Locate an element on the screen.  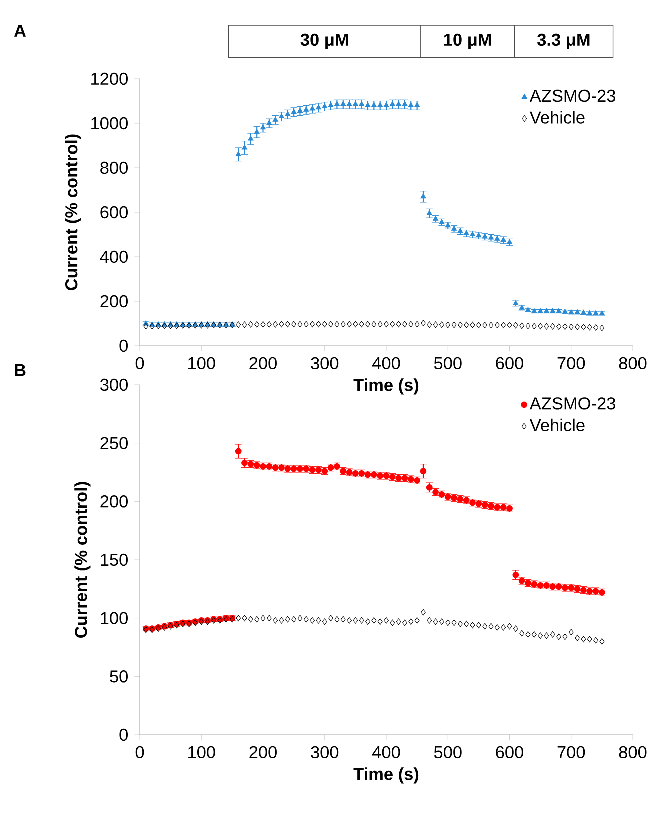
y-tick-label: 300 is located at coordinates (114, 385).